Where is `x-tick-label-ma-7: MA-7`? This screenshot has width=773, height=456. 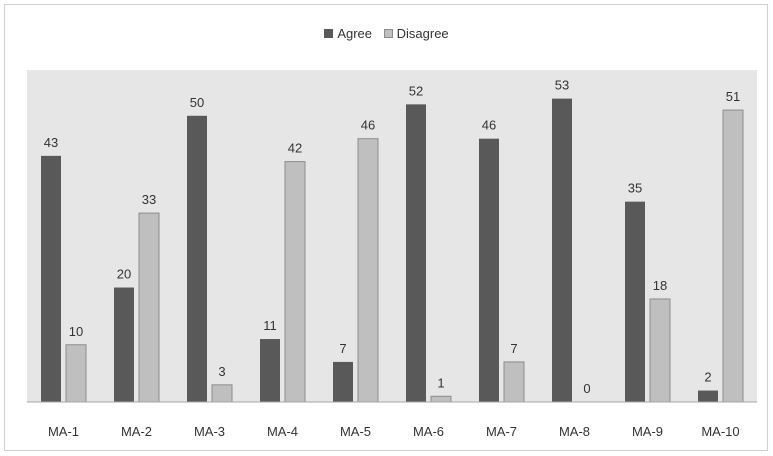 x-tick-label-ma-7: MA-7 is located at coordinates (501, 431).